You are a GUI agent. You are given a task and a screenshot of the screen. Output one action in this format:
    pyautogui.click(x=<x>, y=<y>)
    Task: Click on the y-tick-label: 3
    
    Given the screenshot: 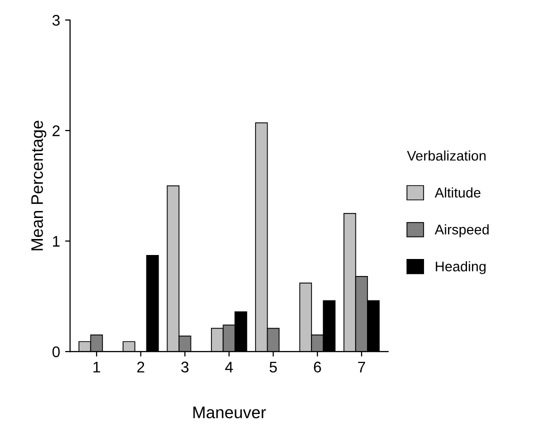 What is the action you would take?
    pyautogui.click(x=56, y=20)
    